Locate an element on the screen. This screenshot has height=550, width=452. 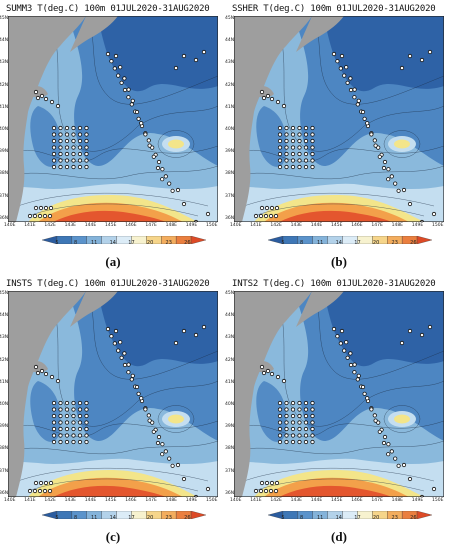
panel-title: INTS2 T(deg.C) 100m 01JUL2020-31AUG2020 is located at coordinates (334, 284).